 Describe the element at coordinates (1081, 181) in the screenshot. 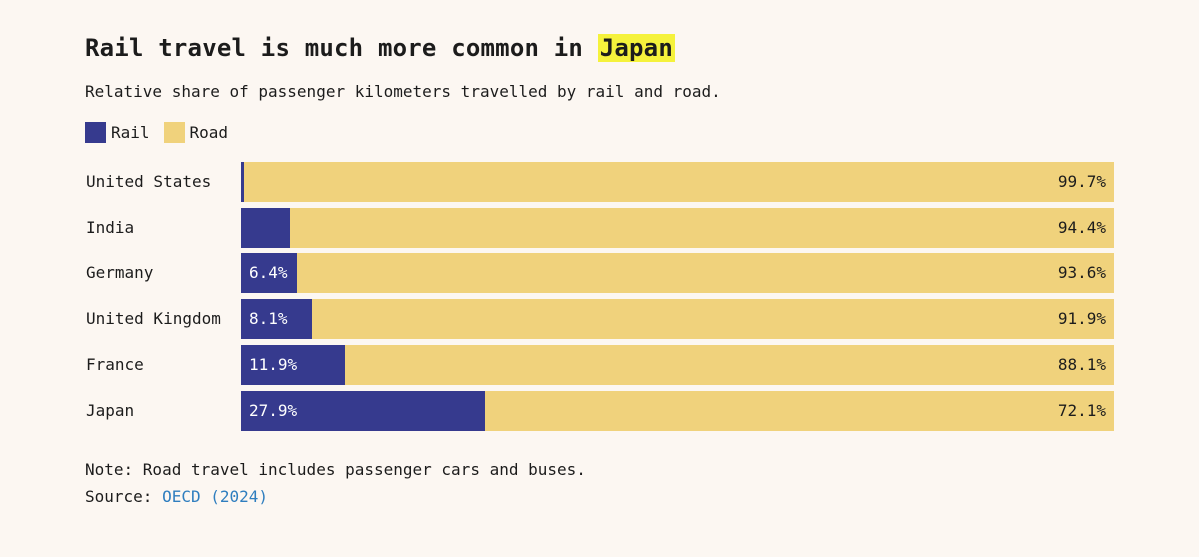

I see `road-value-label: 99.7%` at that location.